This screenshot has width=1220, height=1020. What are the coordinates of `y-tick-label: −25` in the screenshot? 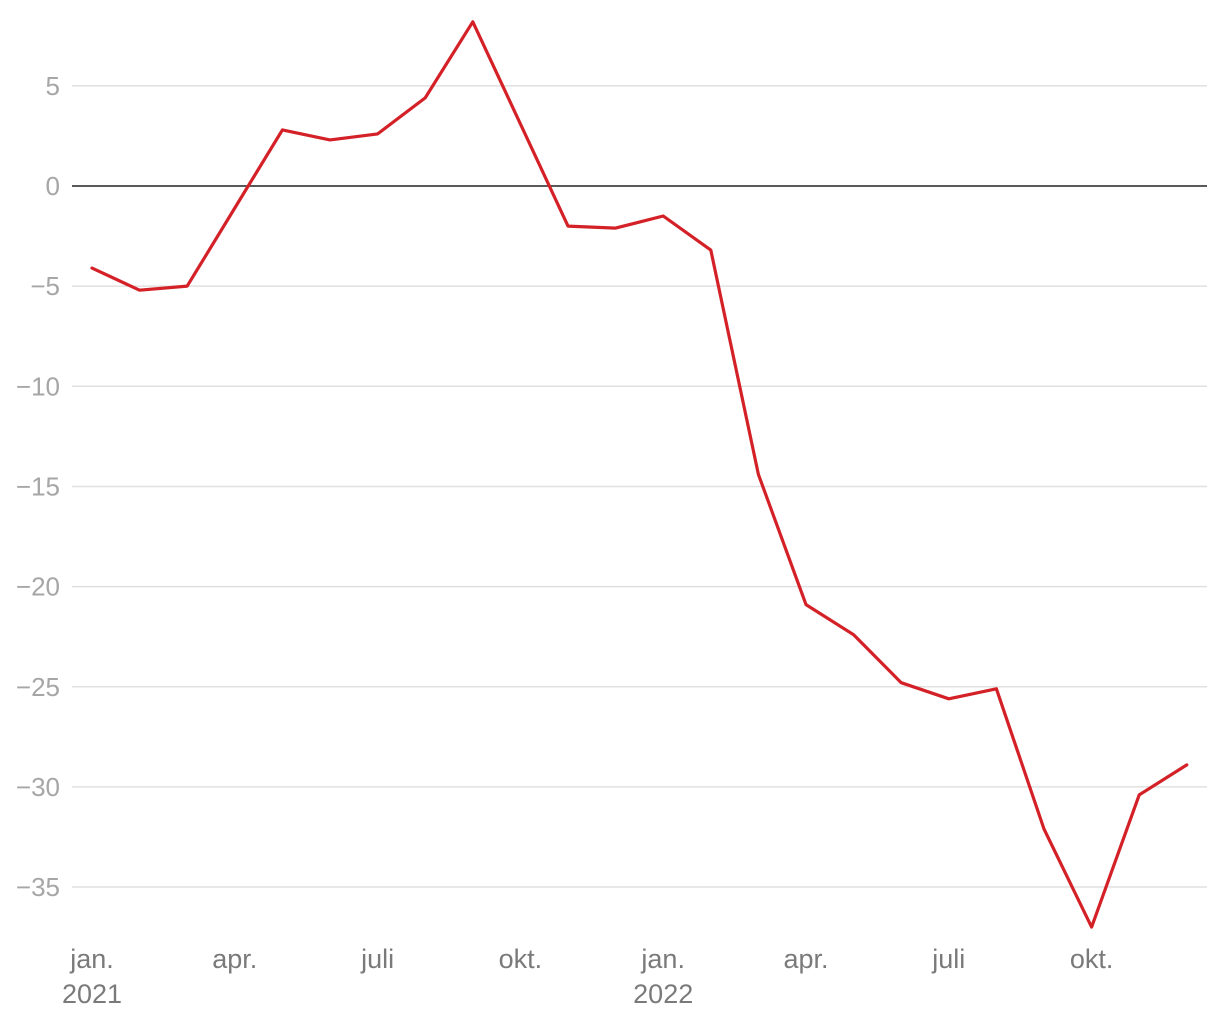 It's located at (38, 687).